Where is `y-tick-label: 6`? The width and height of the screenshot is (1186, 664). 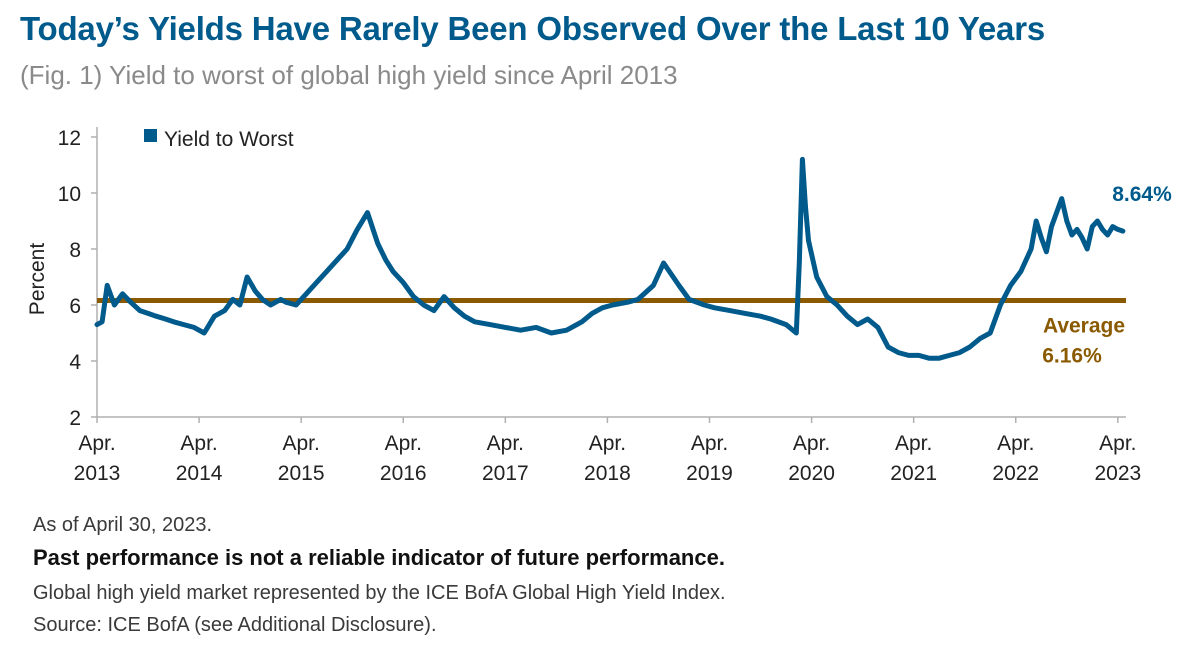 y-tick-label: 6 is located at coordinates (75, 306).